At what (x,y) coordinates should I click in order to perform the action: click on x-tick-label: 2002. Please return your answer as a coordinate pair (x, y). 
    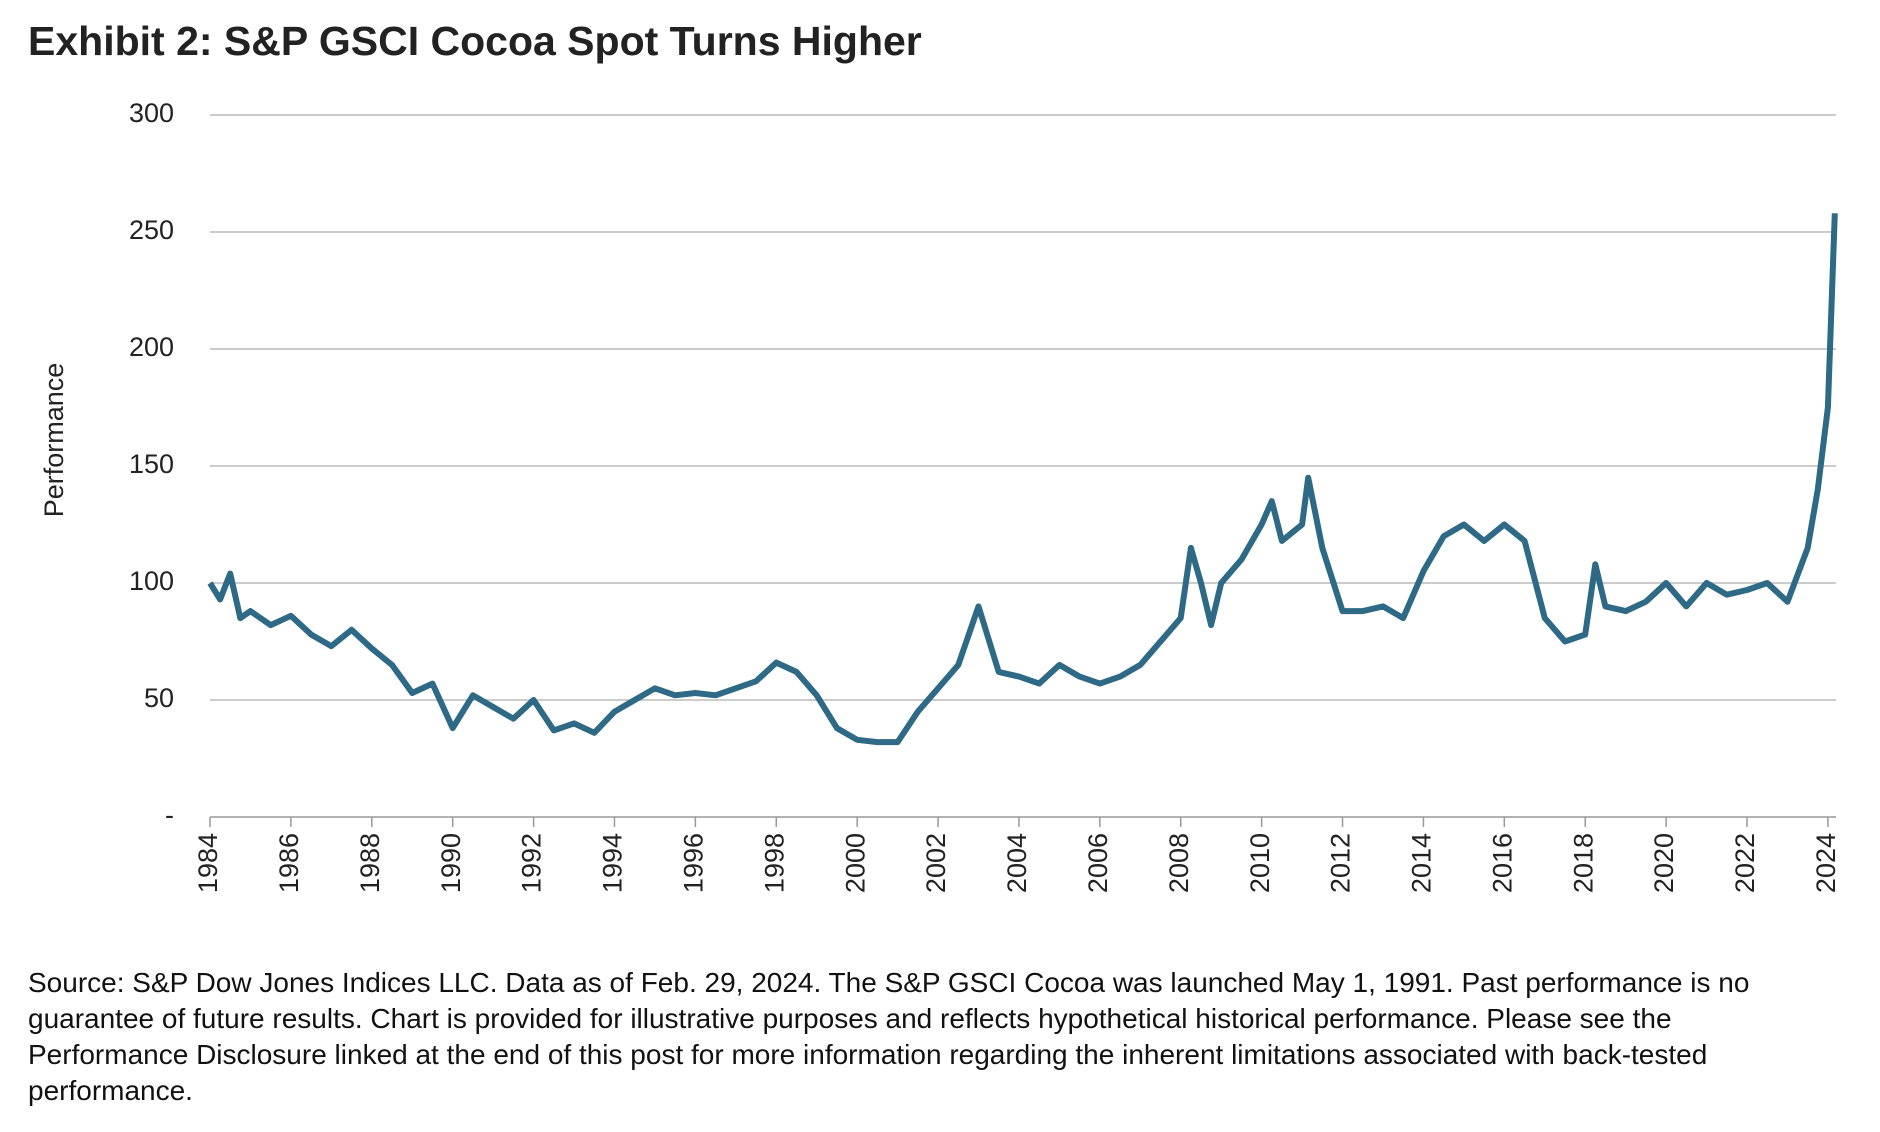
    Looking at the image, I should click on (936, 863).